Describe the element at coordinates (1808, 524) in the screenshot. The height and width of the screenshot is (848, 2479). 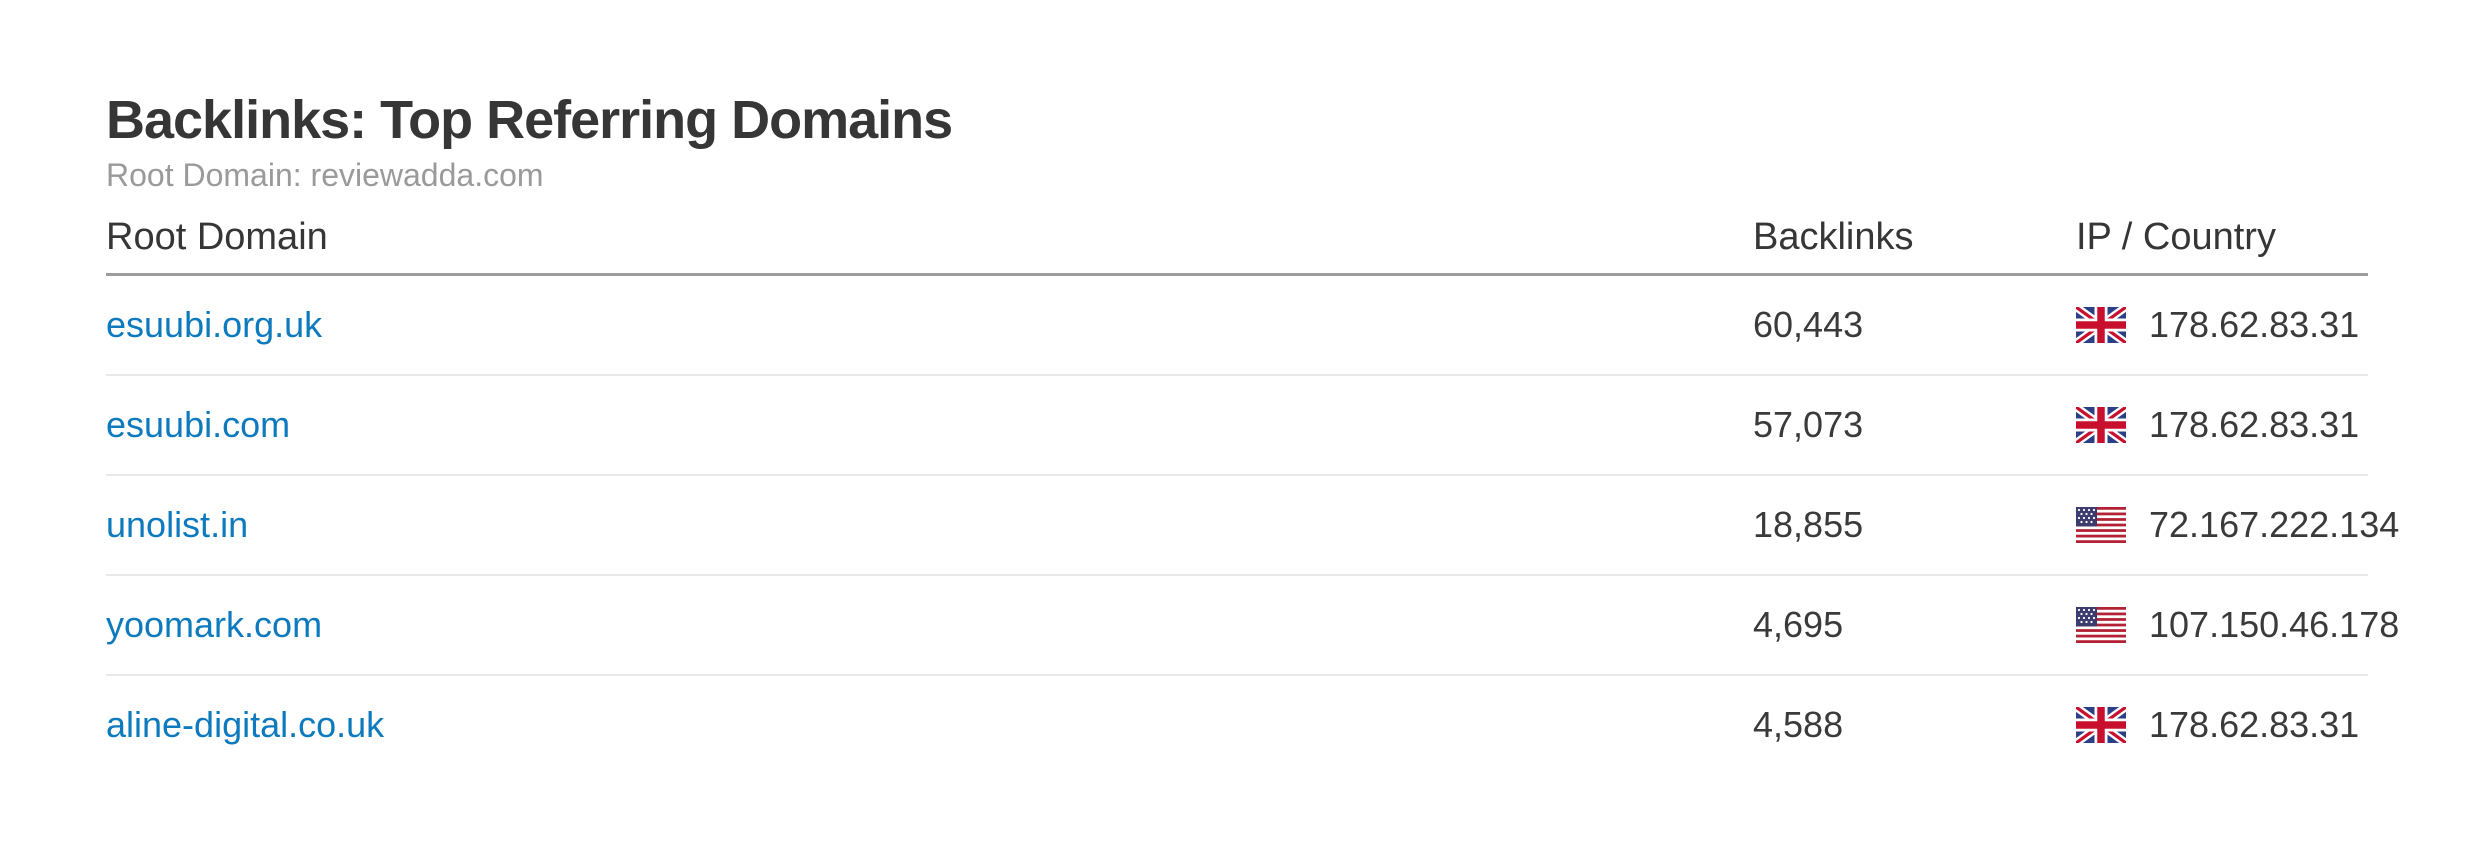
I see `backlinks-count: 18,855` at that location.